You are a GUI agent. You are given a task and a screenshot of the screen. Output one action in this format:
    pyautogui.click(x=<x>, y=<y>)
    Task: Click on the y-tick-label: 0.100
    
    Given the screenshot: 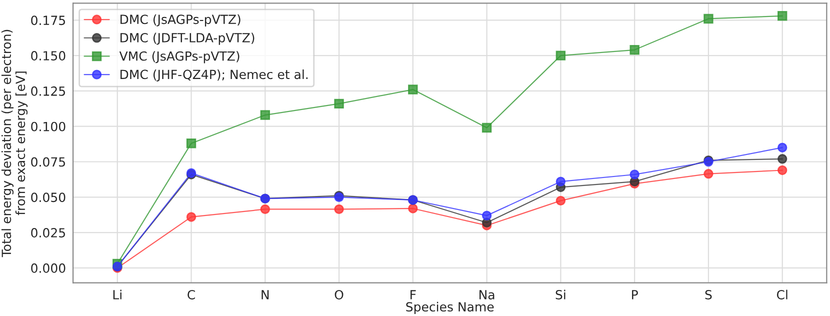 What is the action you would take?
    pyautogui.click(x=48, y=127)
    